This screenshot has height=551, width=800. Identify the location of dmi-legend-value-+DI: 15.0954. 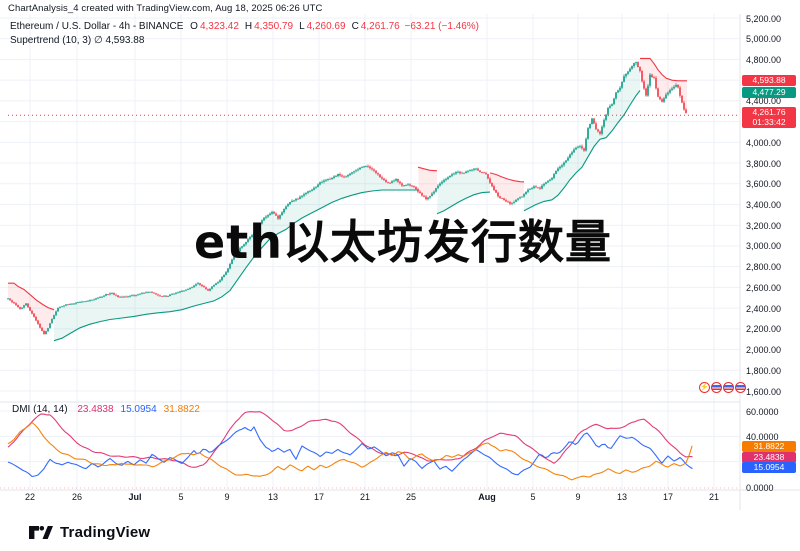
(138, 409).